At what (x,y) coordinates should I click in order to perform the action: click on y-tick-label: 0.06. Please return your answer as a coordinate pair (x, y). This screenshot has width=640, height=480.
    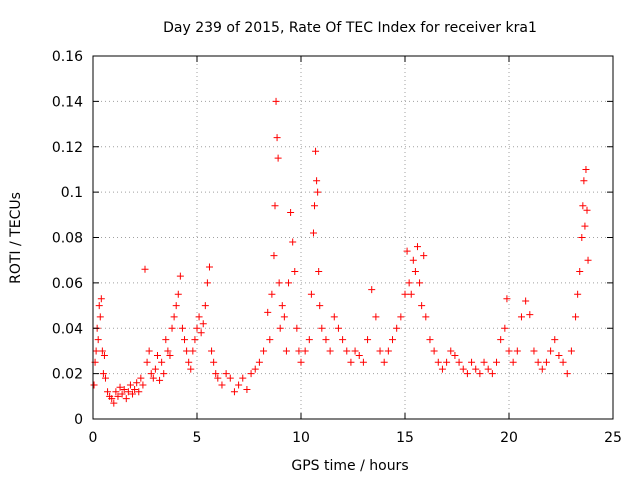
    Looking at the image, I should click on (67, 284).